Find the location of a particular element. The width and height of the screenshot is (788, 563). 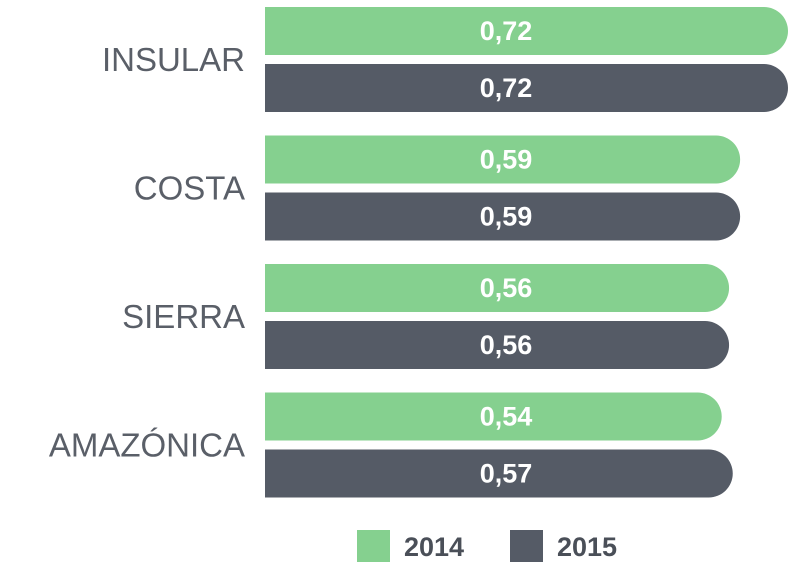

category-label: INSULAR is located at coordinates (173, 59).